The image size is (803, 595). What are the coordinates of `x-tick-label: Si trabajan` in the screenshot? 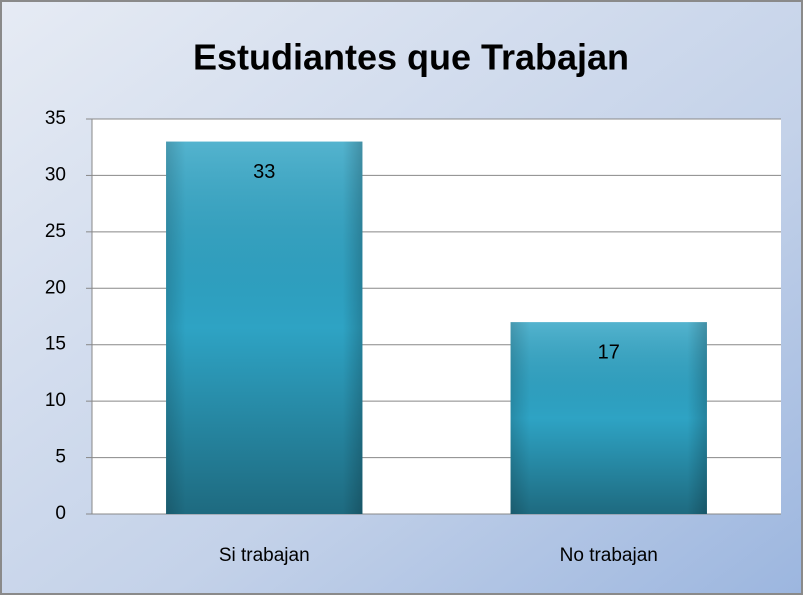 It's located at (264, 555).